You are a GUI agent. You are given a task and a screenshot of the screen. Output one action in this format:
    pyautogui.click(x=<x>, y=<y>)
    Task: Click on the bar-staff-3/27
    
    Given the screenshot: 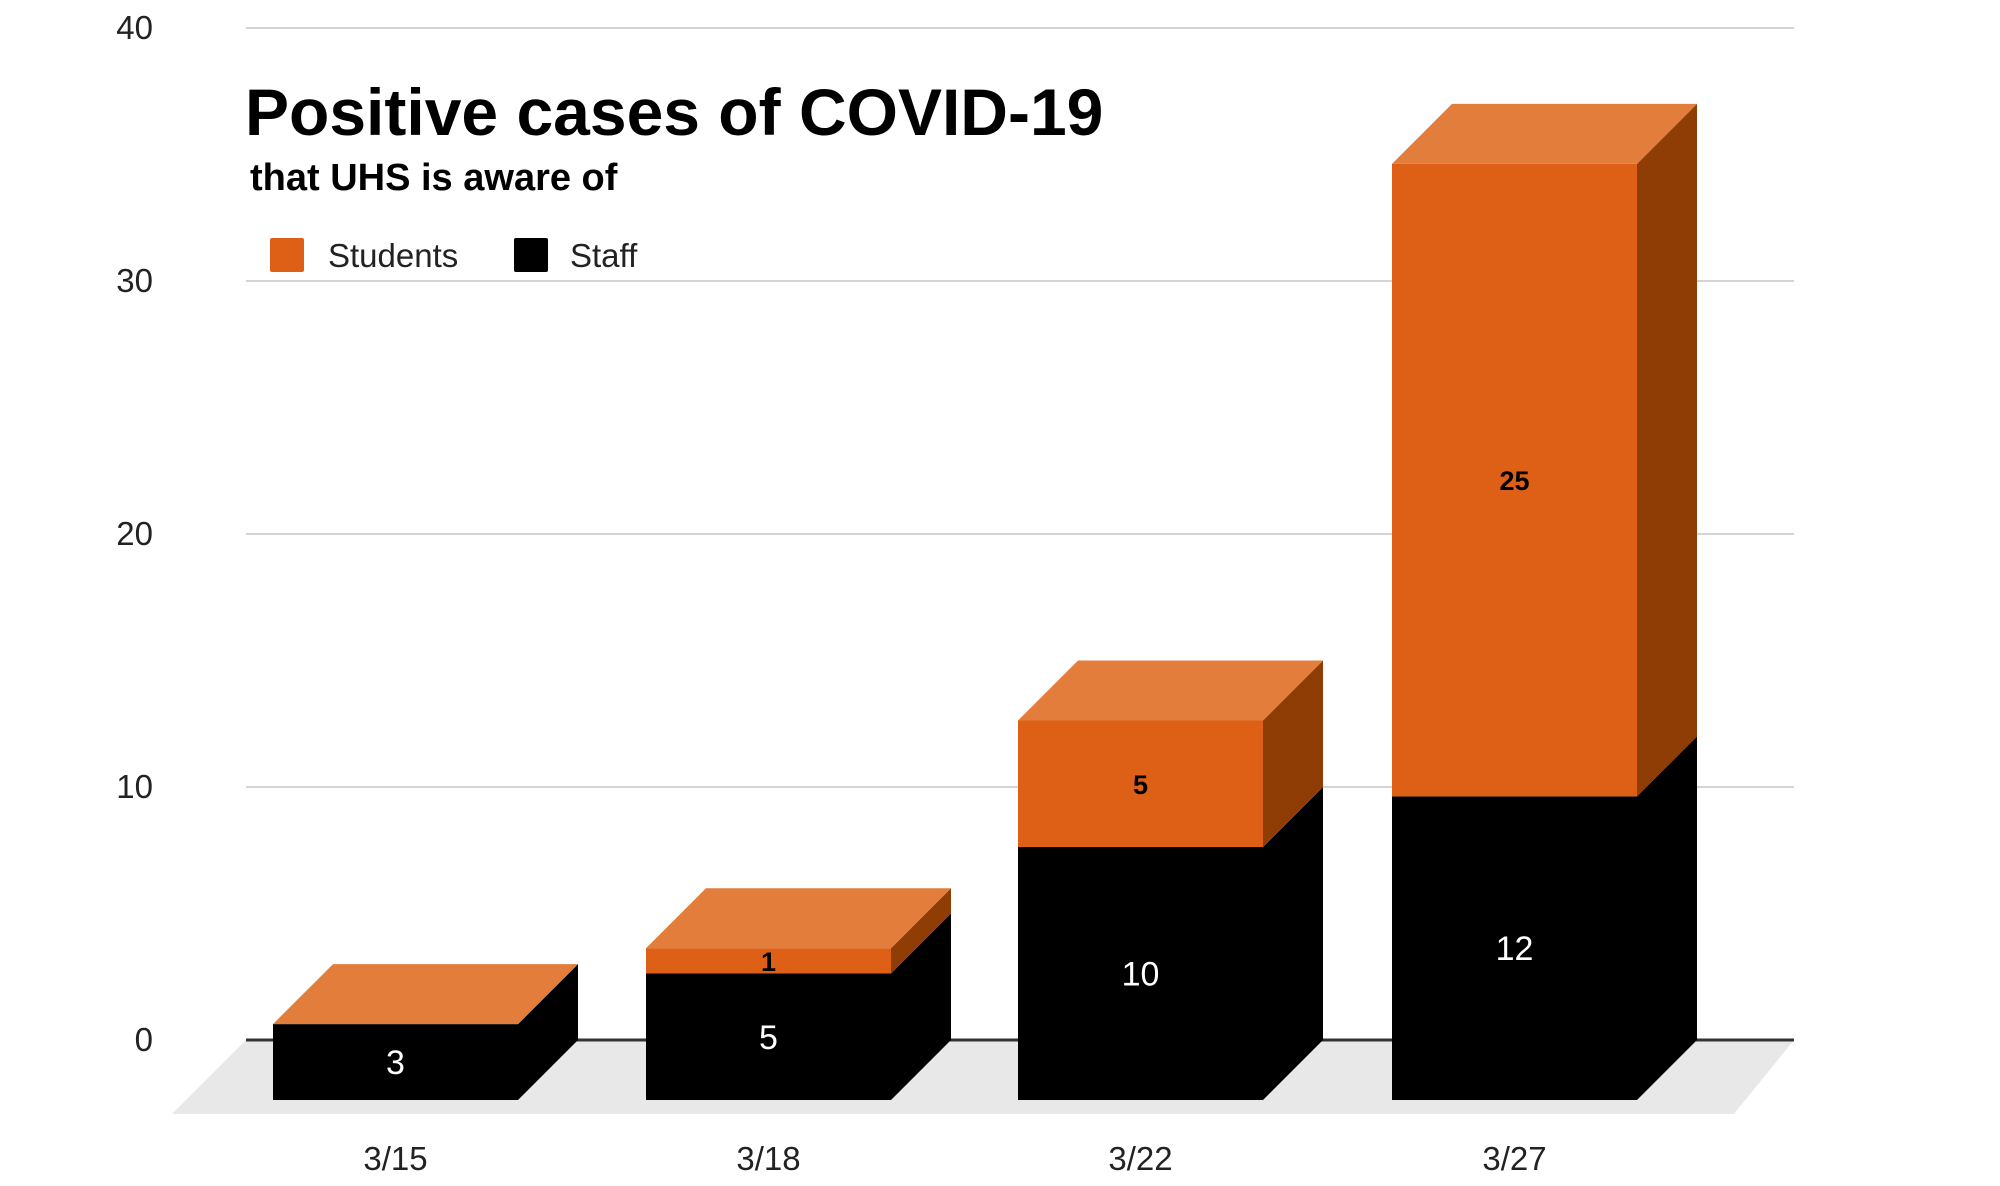 What is the action you would take?
    pyautogui.click(x=1514, y=948)
    